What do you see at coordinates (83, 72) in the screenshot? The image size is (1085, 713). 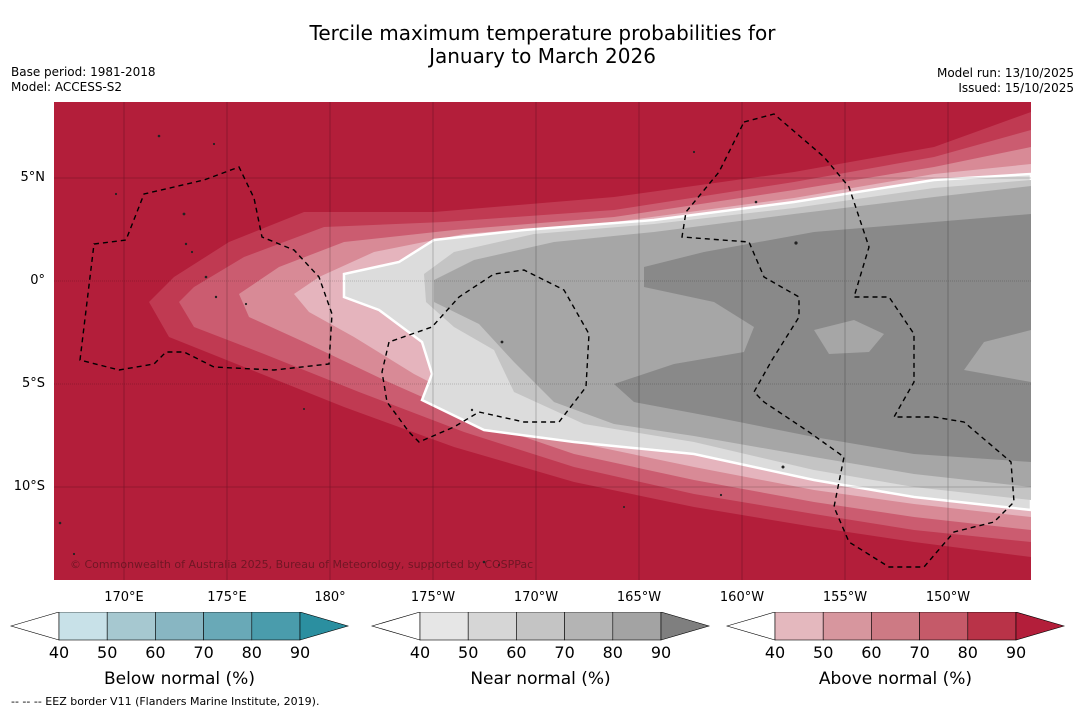 I see `base-period-text: Base period: 1981-2018` at bounding box center [83, 72].